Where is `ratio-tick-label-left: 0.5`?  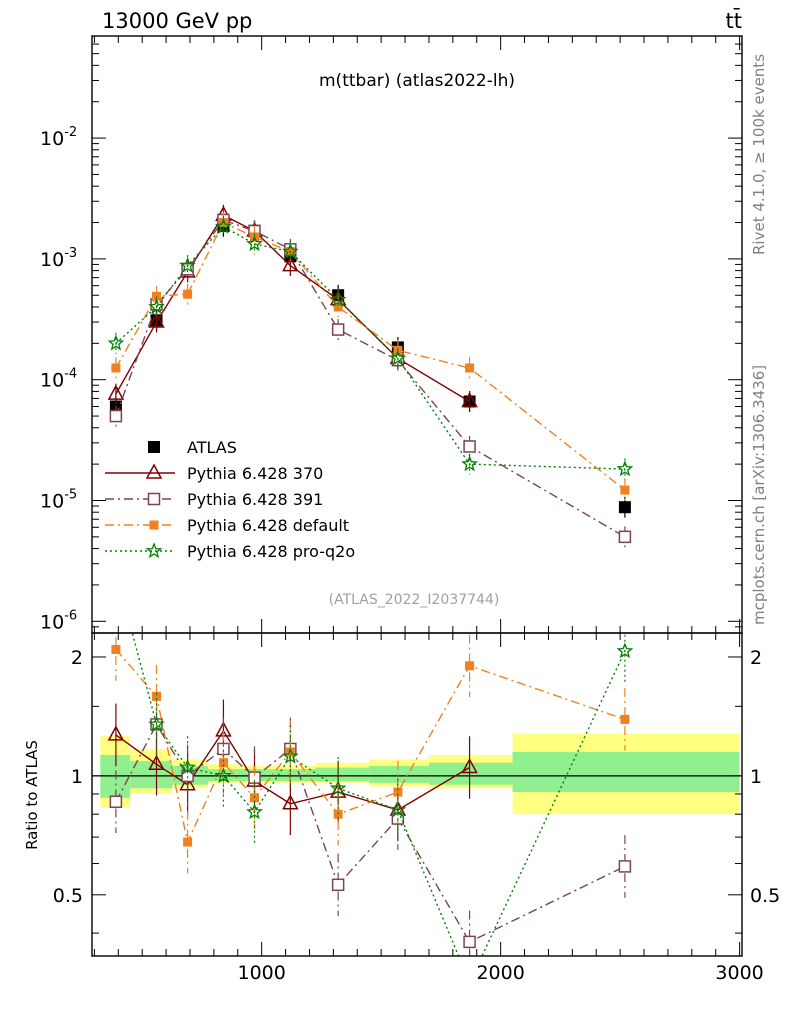
ratio-tick-label-left: 0.5 is located at coordinates (68, 896).